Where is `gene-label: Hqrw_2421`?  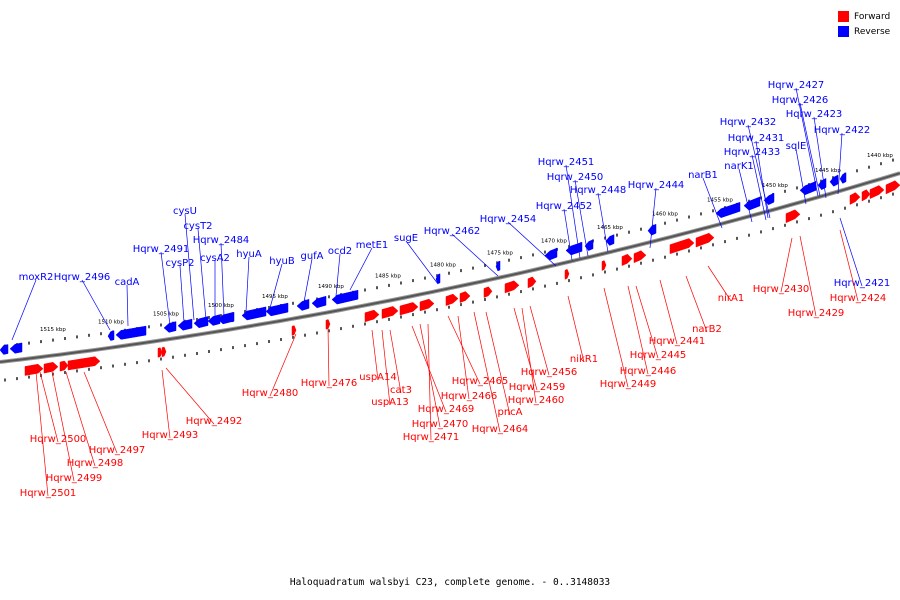 gene-label: Hqrw_2421 is located at coordinates (862, 283).